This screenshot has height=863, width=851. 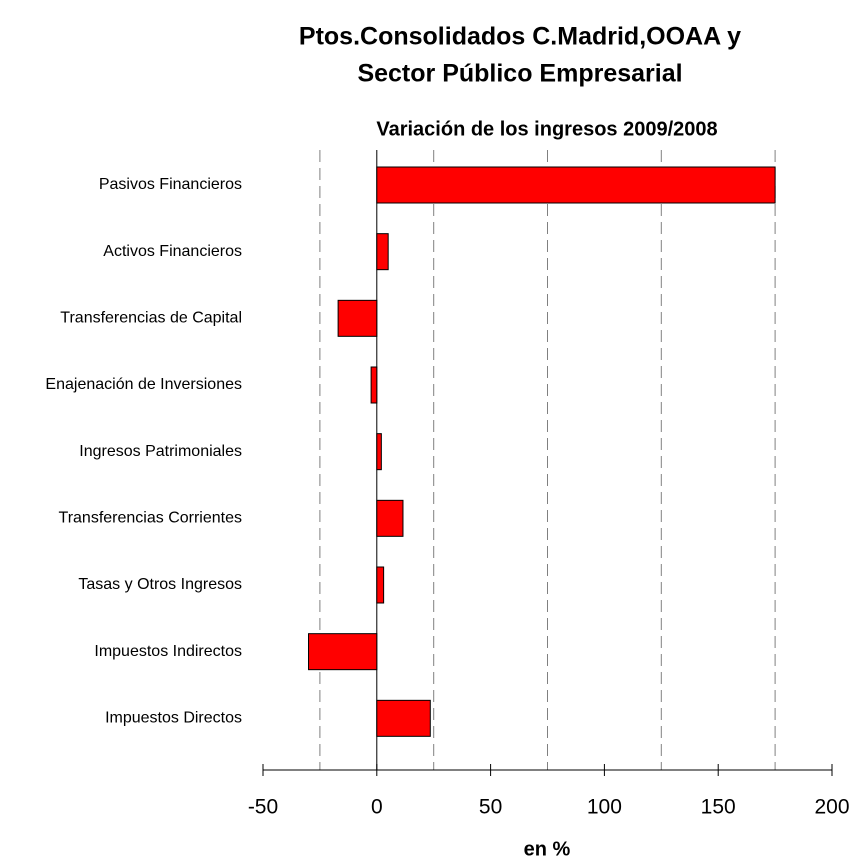 I want to click on y-tick-label: Impuestos Indirectos, so click(x=168, y=651).